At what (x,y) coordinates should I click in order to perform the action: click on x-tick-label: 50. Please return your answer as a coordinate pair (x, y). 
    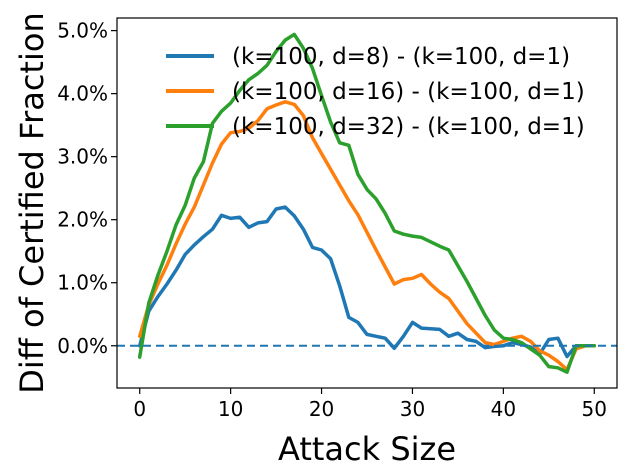
    Looking at the image, I should click on (594, 409).